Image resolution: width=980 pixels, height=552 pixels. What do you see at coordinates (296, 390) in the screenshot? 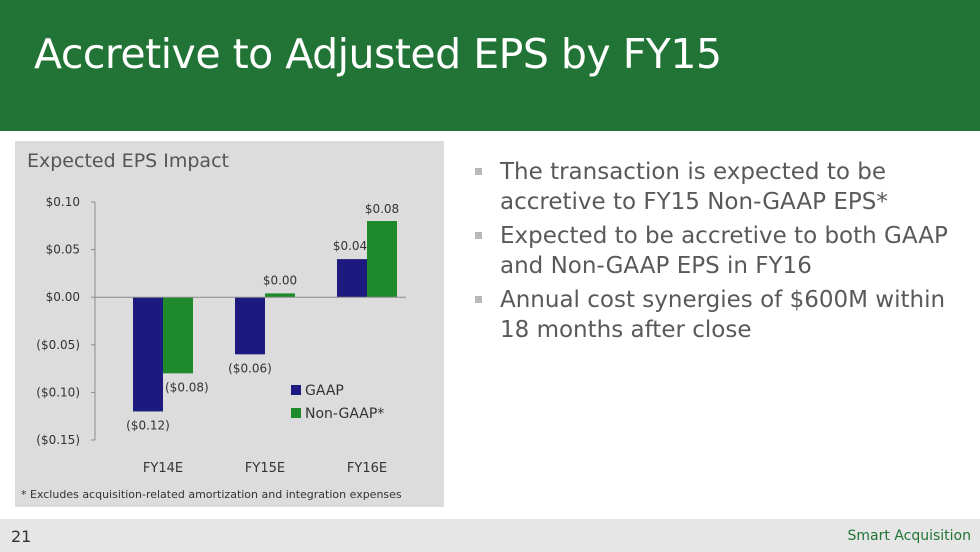
I see `legend-swatch-gaap` at bounding box center [296, 390].